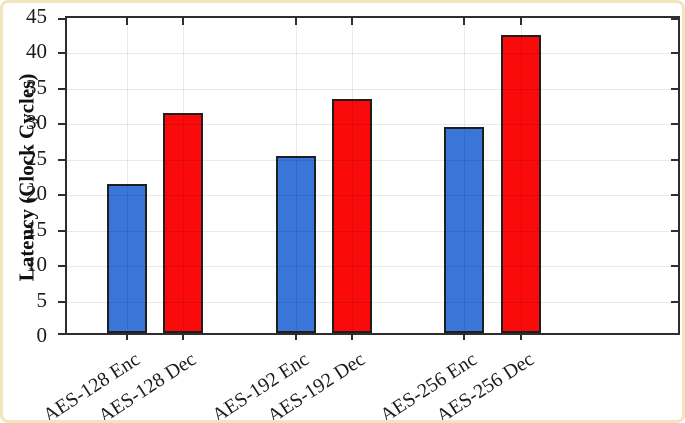 This screenshot has width=685, height=423. Describe the element at coordinates (42, 335) in the screenshot. I see `y-tick-label: 0` at that location.